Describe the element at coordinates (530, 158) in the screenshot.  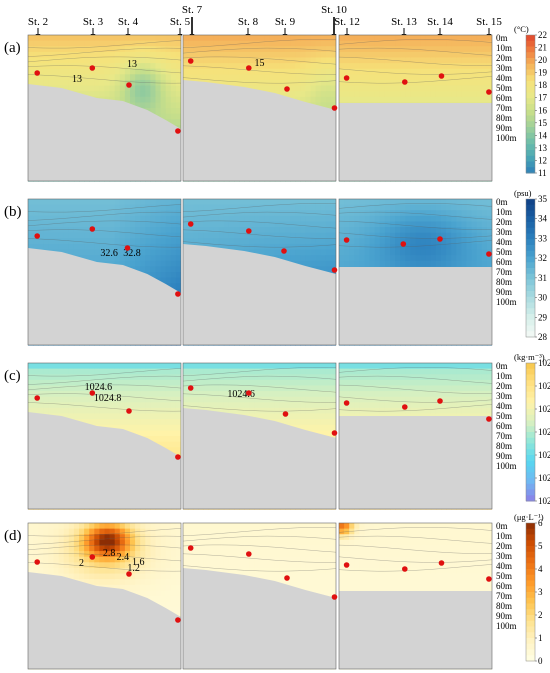
I see `colorbar-segment` at that location.